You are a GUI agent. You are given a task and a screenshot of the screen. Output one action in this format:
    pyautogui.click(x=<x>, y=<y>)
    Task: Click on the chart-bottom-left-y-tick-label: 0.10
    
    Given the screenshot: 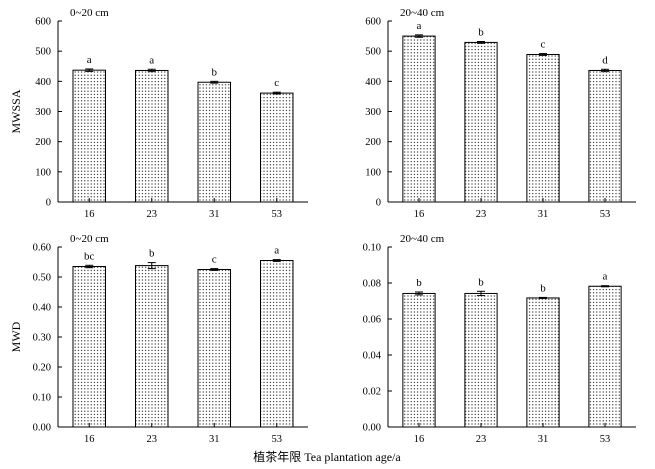 What is the action you would take?
    pyautogui.click(x=42, y=398)
    